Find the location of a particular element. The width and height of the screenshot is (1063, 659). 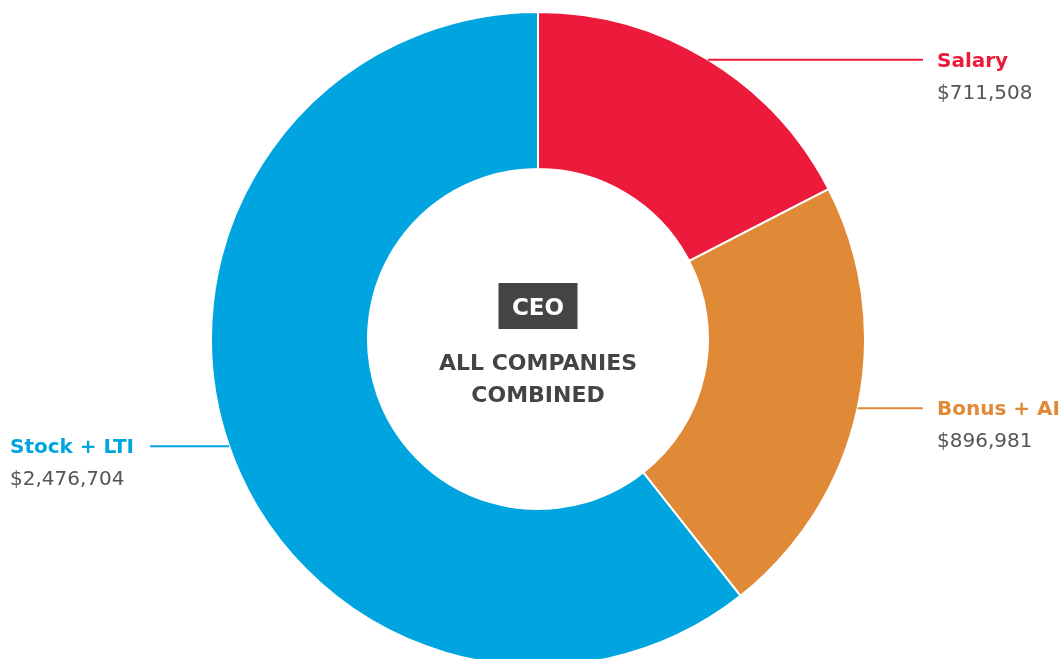

data-label: $896,981 is located at coordinates (985, 440).